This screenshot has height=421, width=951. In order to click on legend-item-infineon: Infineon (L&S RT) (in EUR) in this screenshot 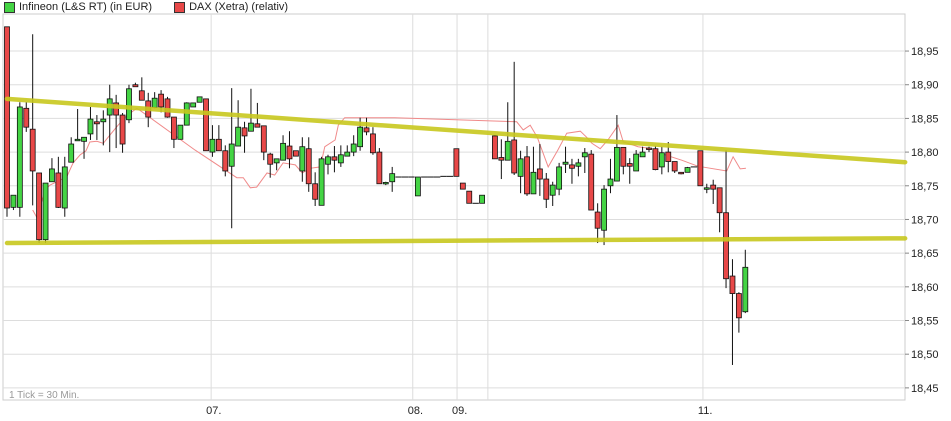, I will do `click(78, 7)`.